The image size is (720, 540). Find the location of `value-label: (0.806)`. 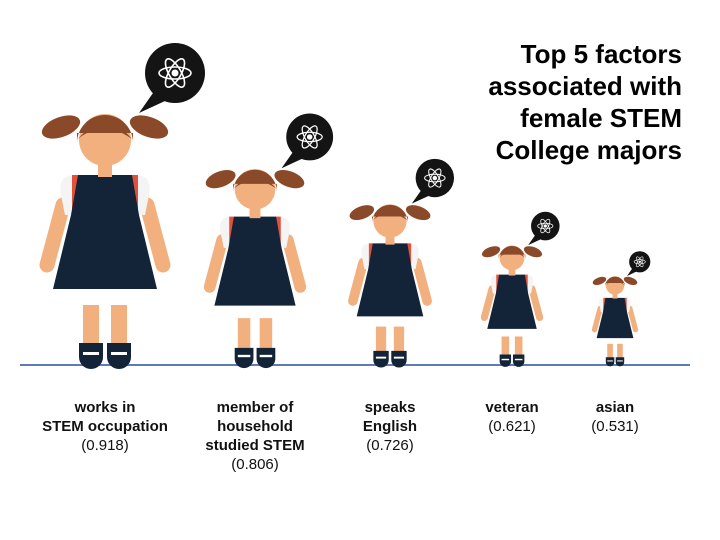

value-label: (0.806) is located at coordinates (255, 464).